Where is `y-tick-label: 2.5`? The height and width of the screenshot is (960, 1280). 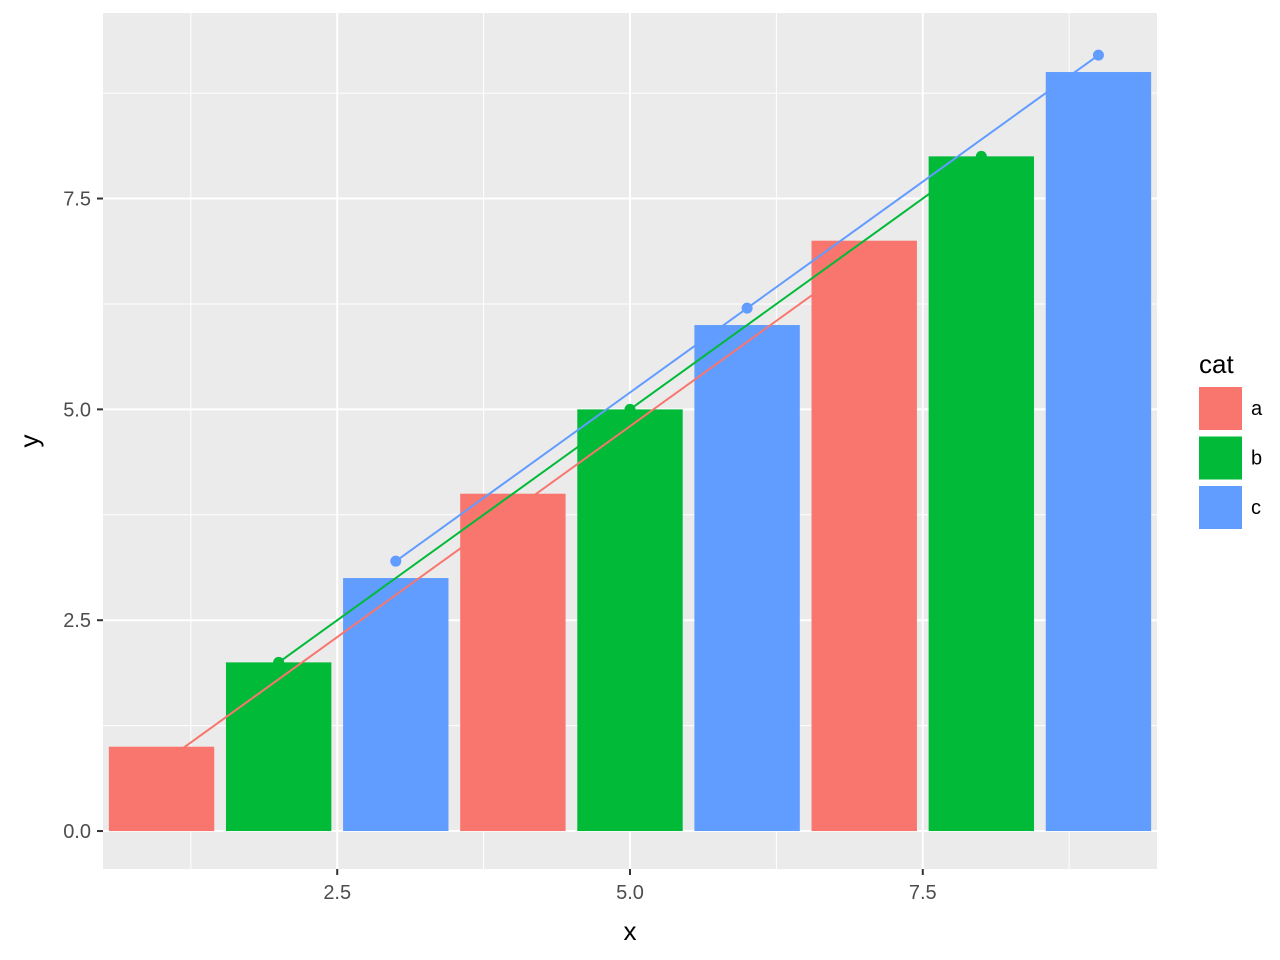
y-tick-label: 2.5 is located at coordinates (77, 621).